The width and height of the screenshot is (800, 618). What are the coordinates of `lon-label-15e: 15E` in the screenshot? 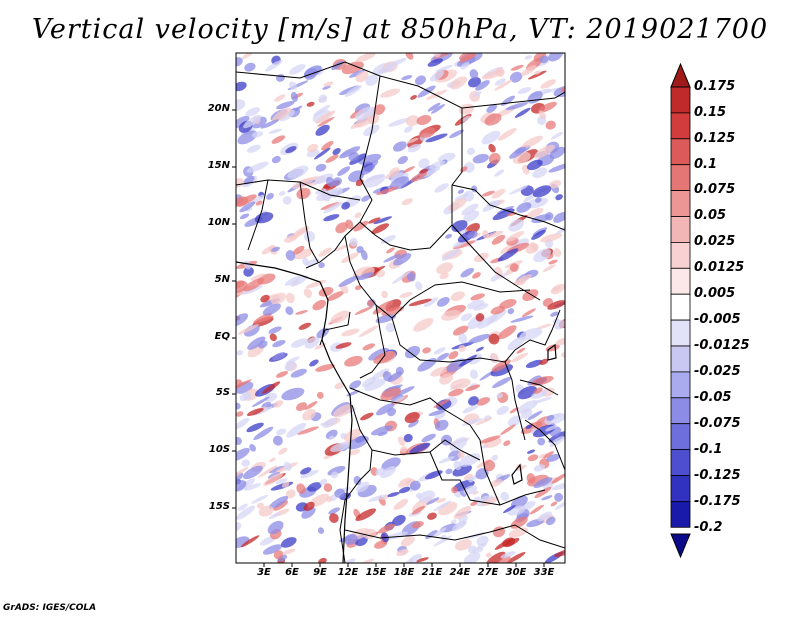 It's located at (376, 572).